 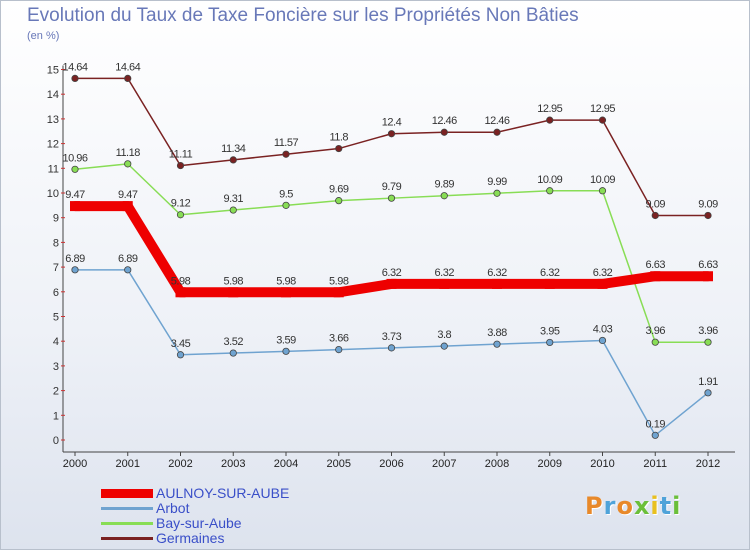 I want to click on data-label: 3.8, so click(x=444, y=335).